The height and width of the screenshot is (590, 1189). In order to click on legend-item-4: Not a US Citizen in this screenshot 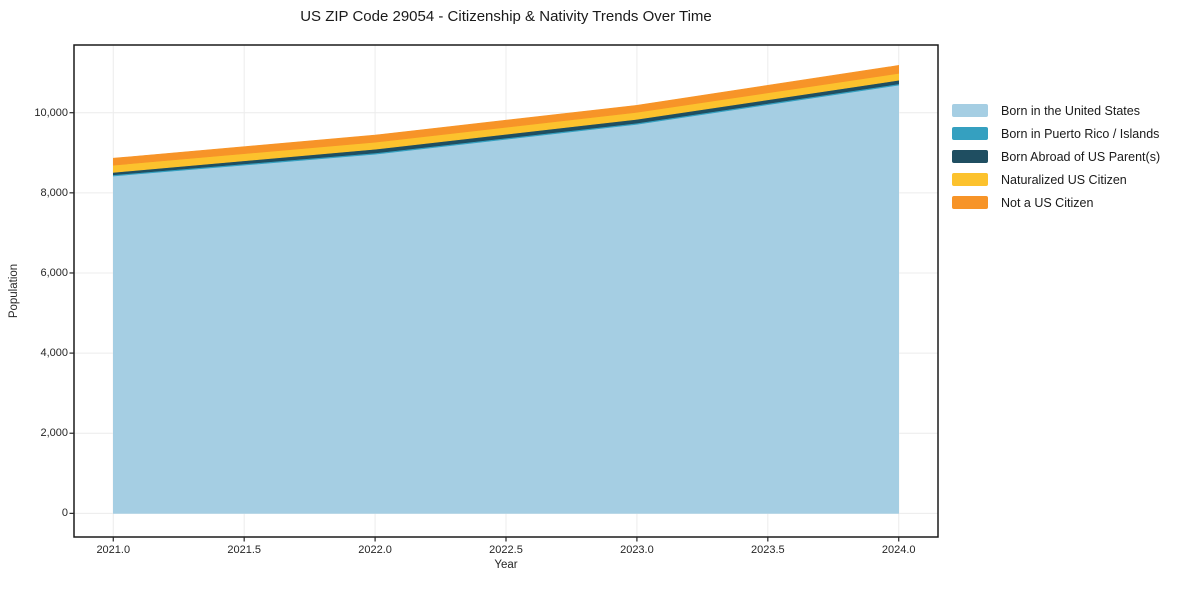, I will do `click(1056, 202)`.